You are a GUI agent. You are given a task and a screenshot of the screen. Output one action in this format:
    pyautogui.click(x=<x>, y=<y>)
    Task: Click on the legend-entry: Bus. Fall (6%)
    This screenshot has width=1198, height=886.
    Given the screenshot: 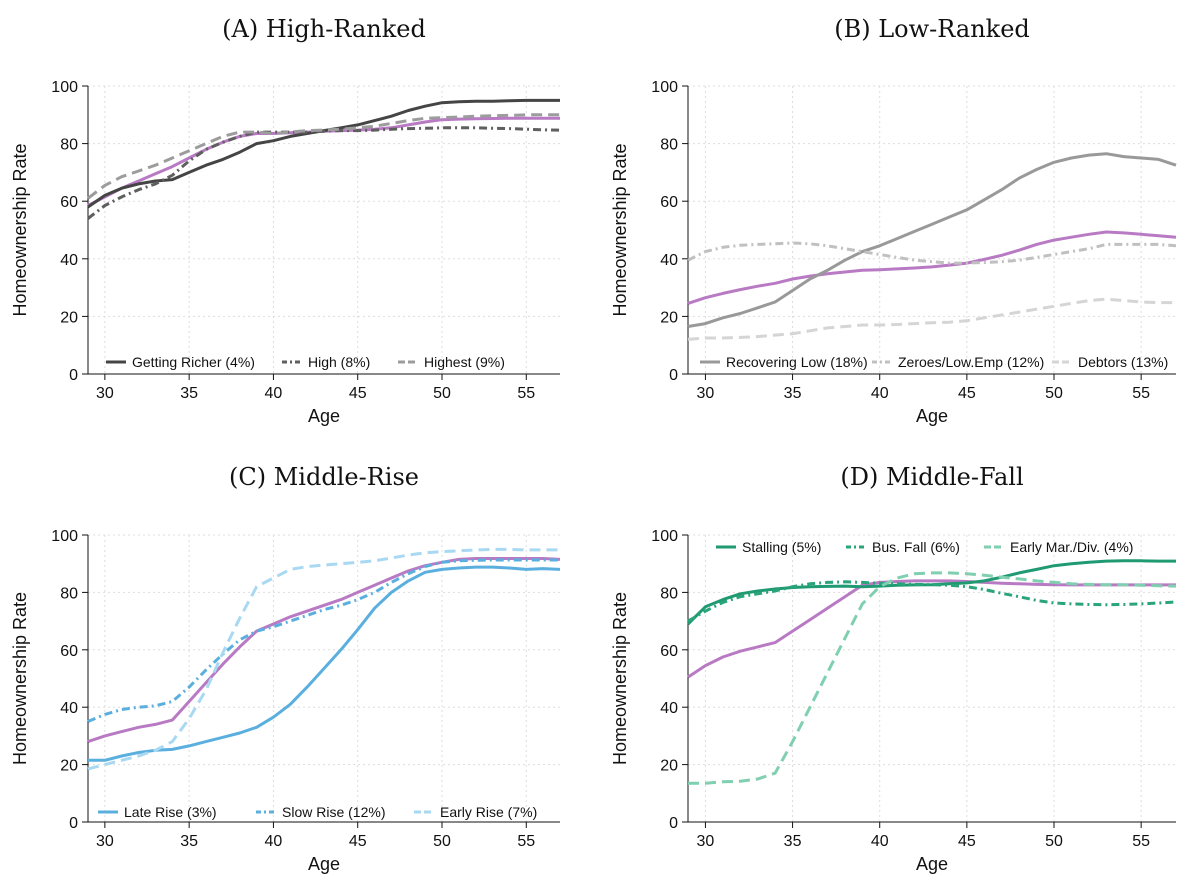 What is the action you would take?
    pyautogui.click(x=916, y=547)
    